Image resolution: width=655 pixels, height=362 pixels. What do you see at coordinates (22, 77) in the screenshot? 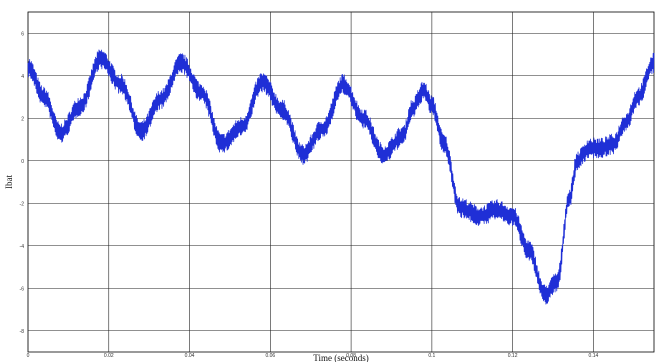
I see `y-tick-label: 4` at bounding box center [22, 77].